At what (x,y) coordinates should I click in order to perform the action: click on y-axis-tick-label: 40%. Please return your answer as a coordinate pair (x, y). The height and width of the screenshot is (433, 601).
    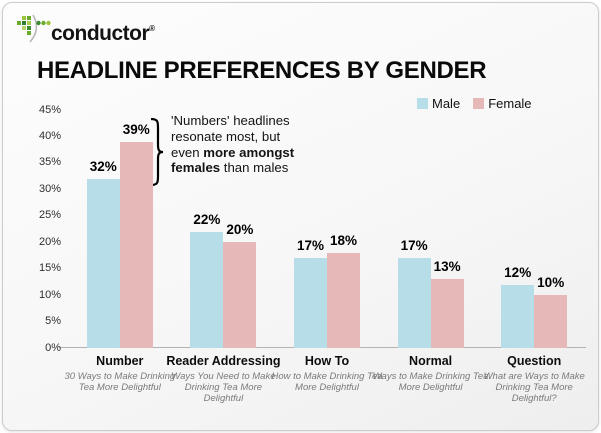
    Looking at the image, I should click on (49, 135).